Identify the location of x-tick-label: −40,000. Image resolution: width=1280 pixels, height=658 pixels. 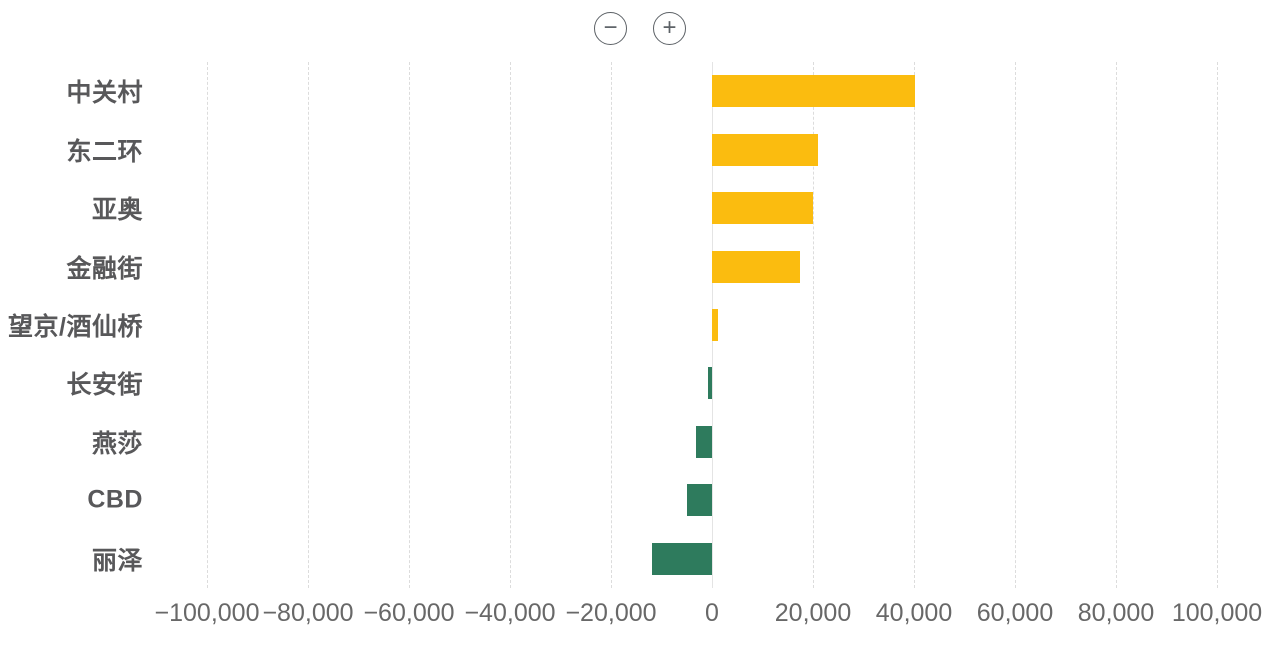
(510, 613).